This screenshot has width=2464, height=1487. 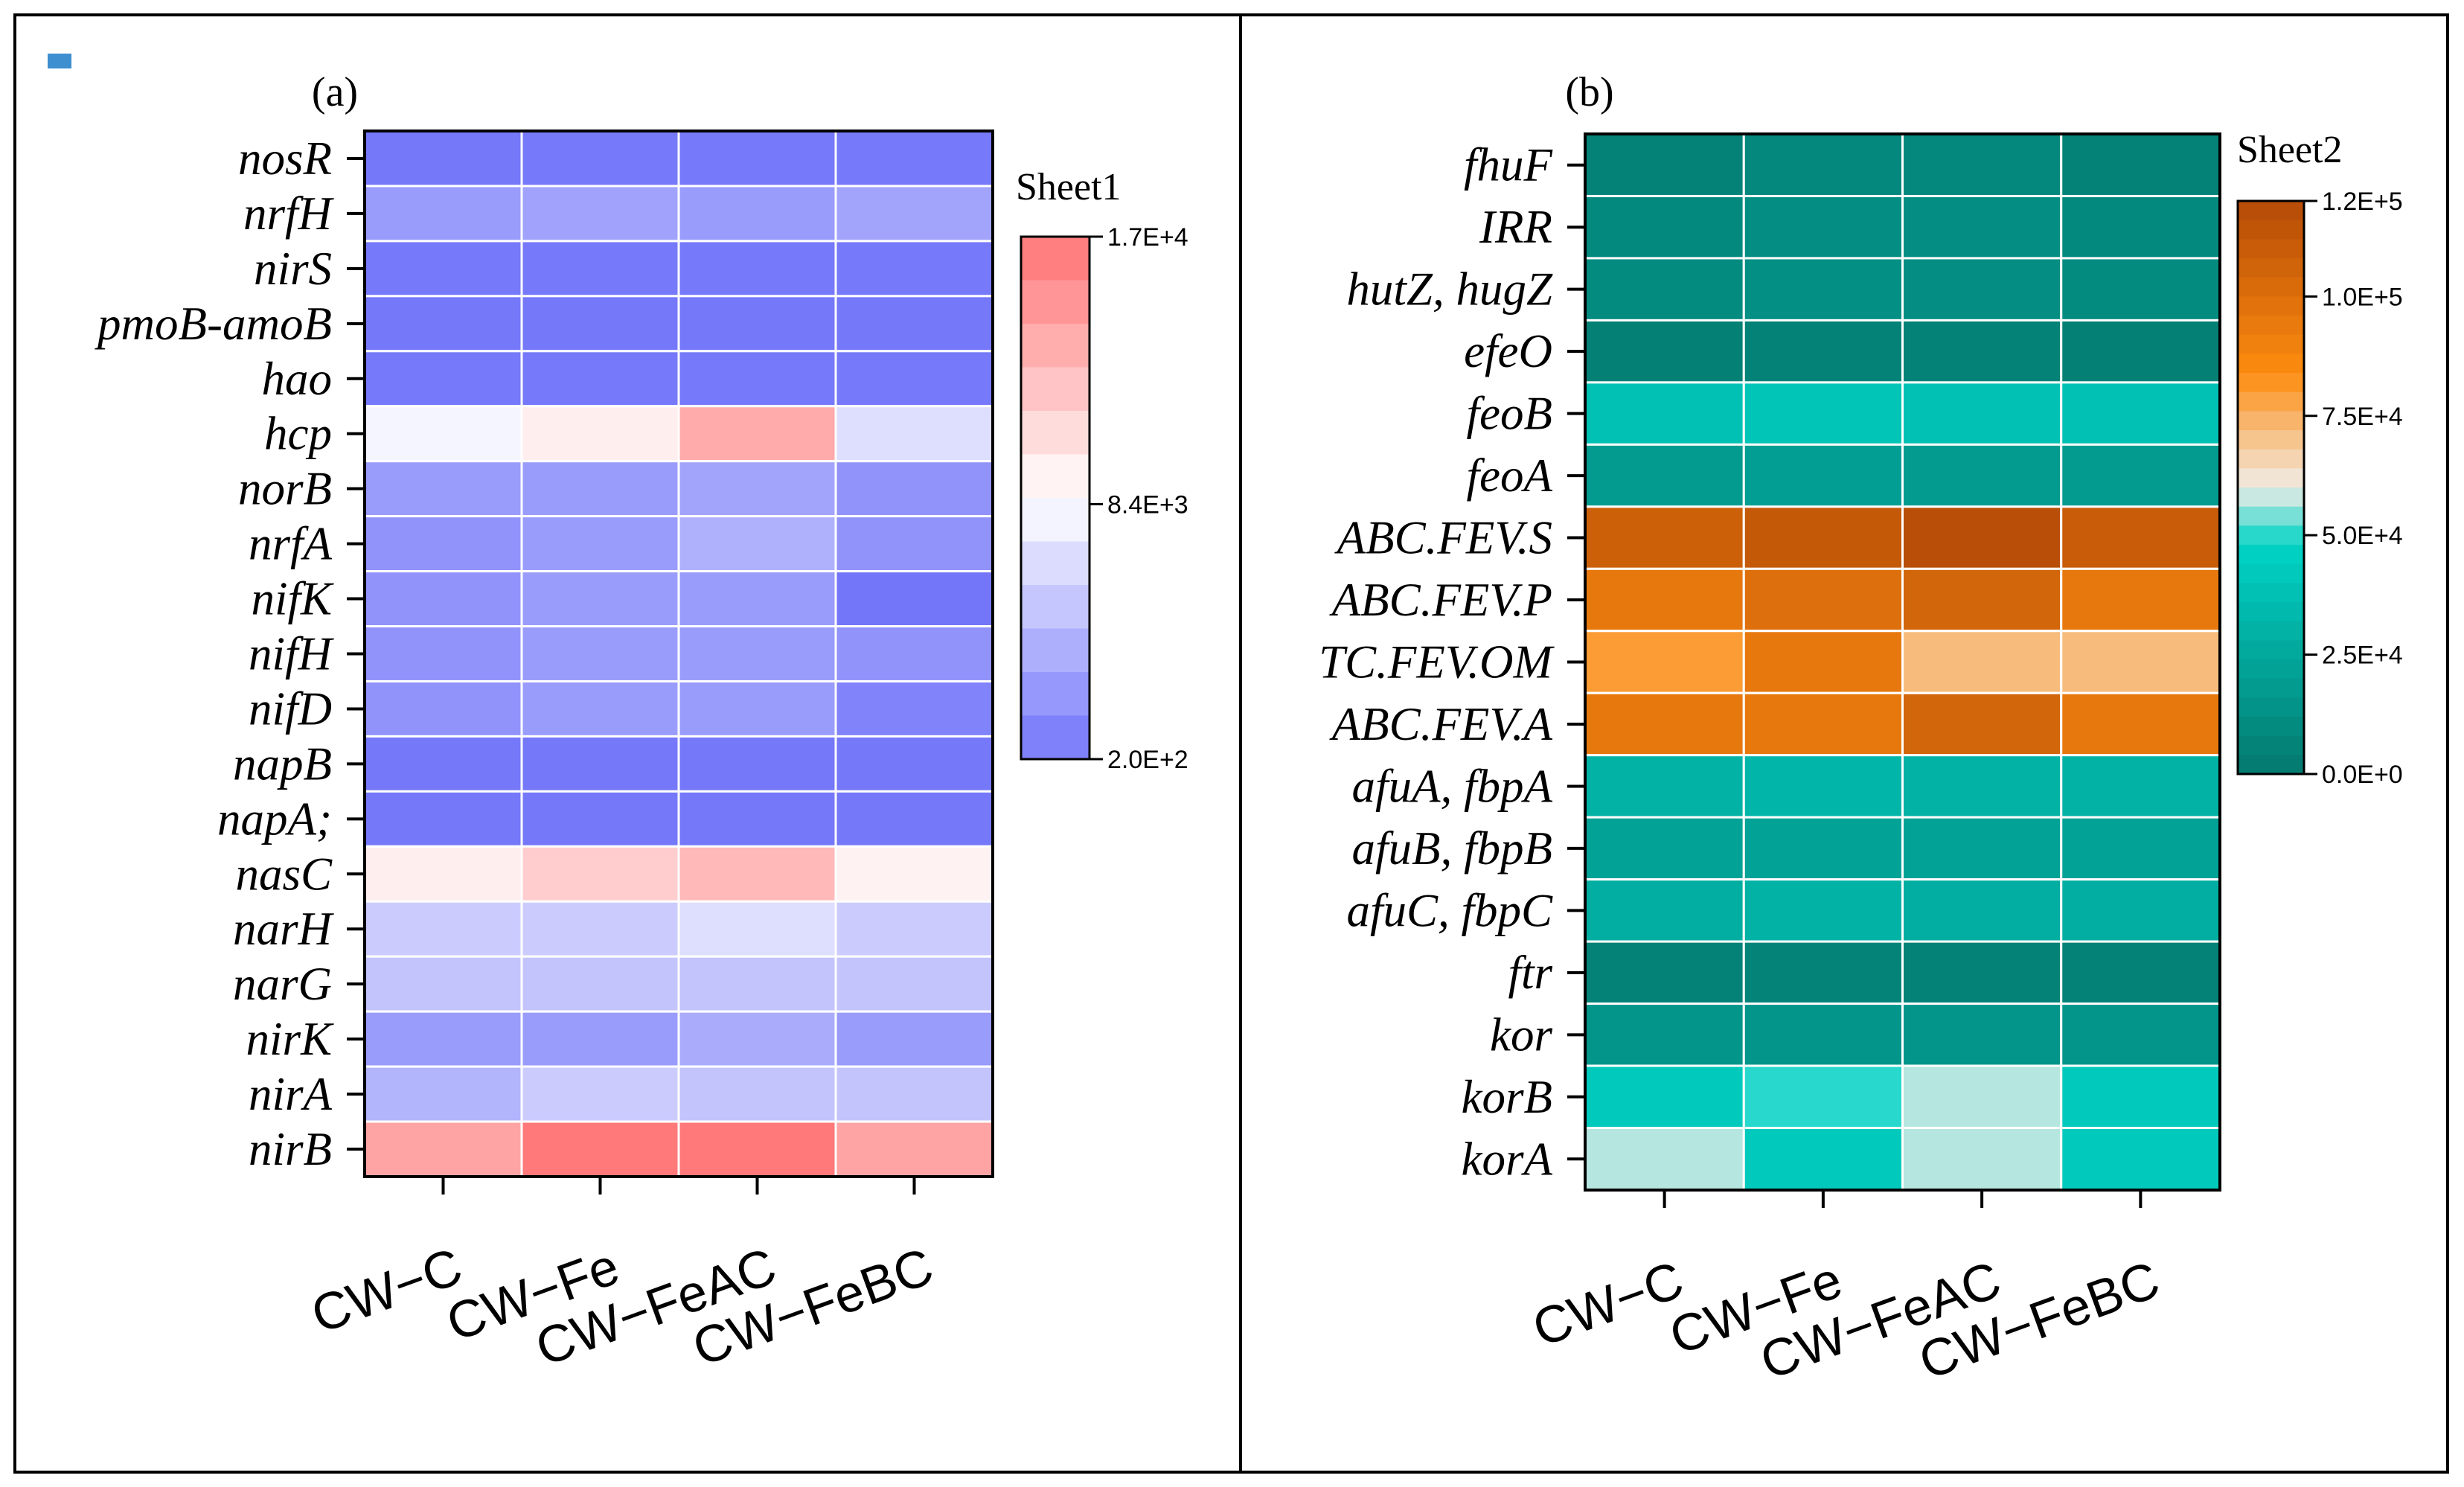 I want to click on gene-label: nifK, so click(x=292, y=599).